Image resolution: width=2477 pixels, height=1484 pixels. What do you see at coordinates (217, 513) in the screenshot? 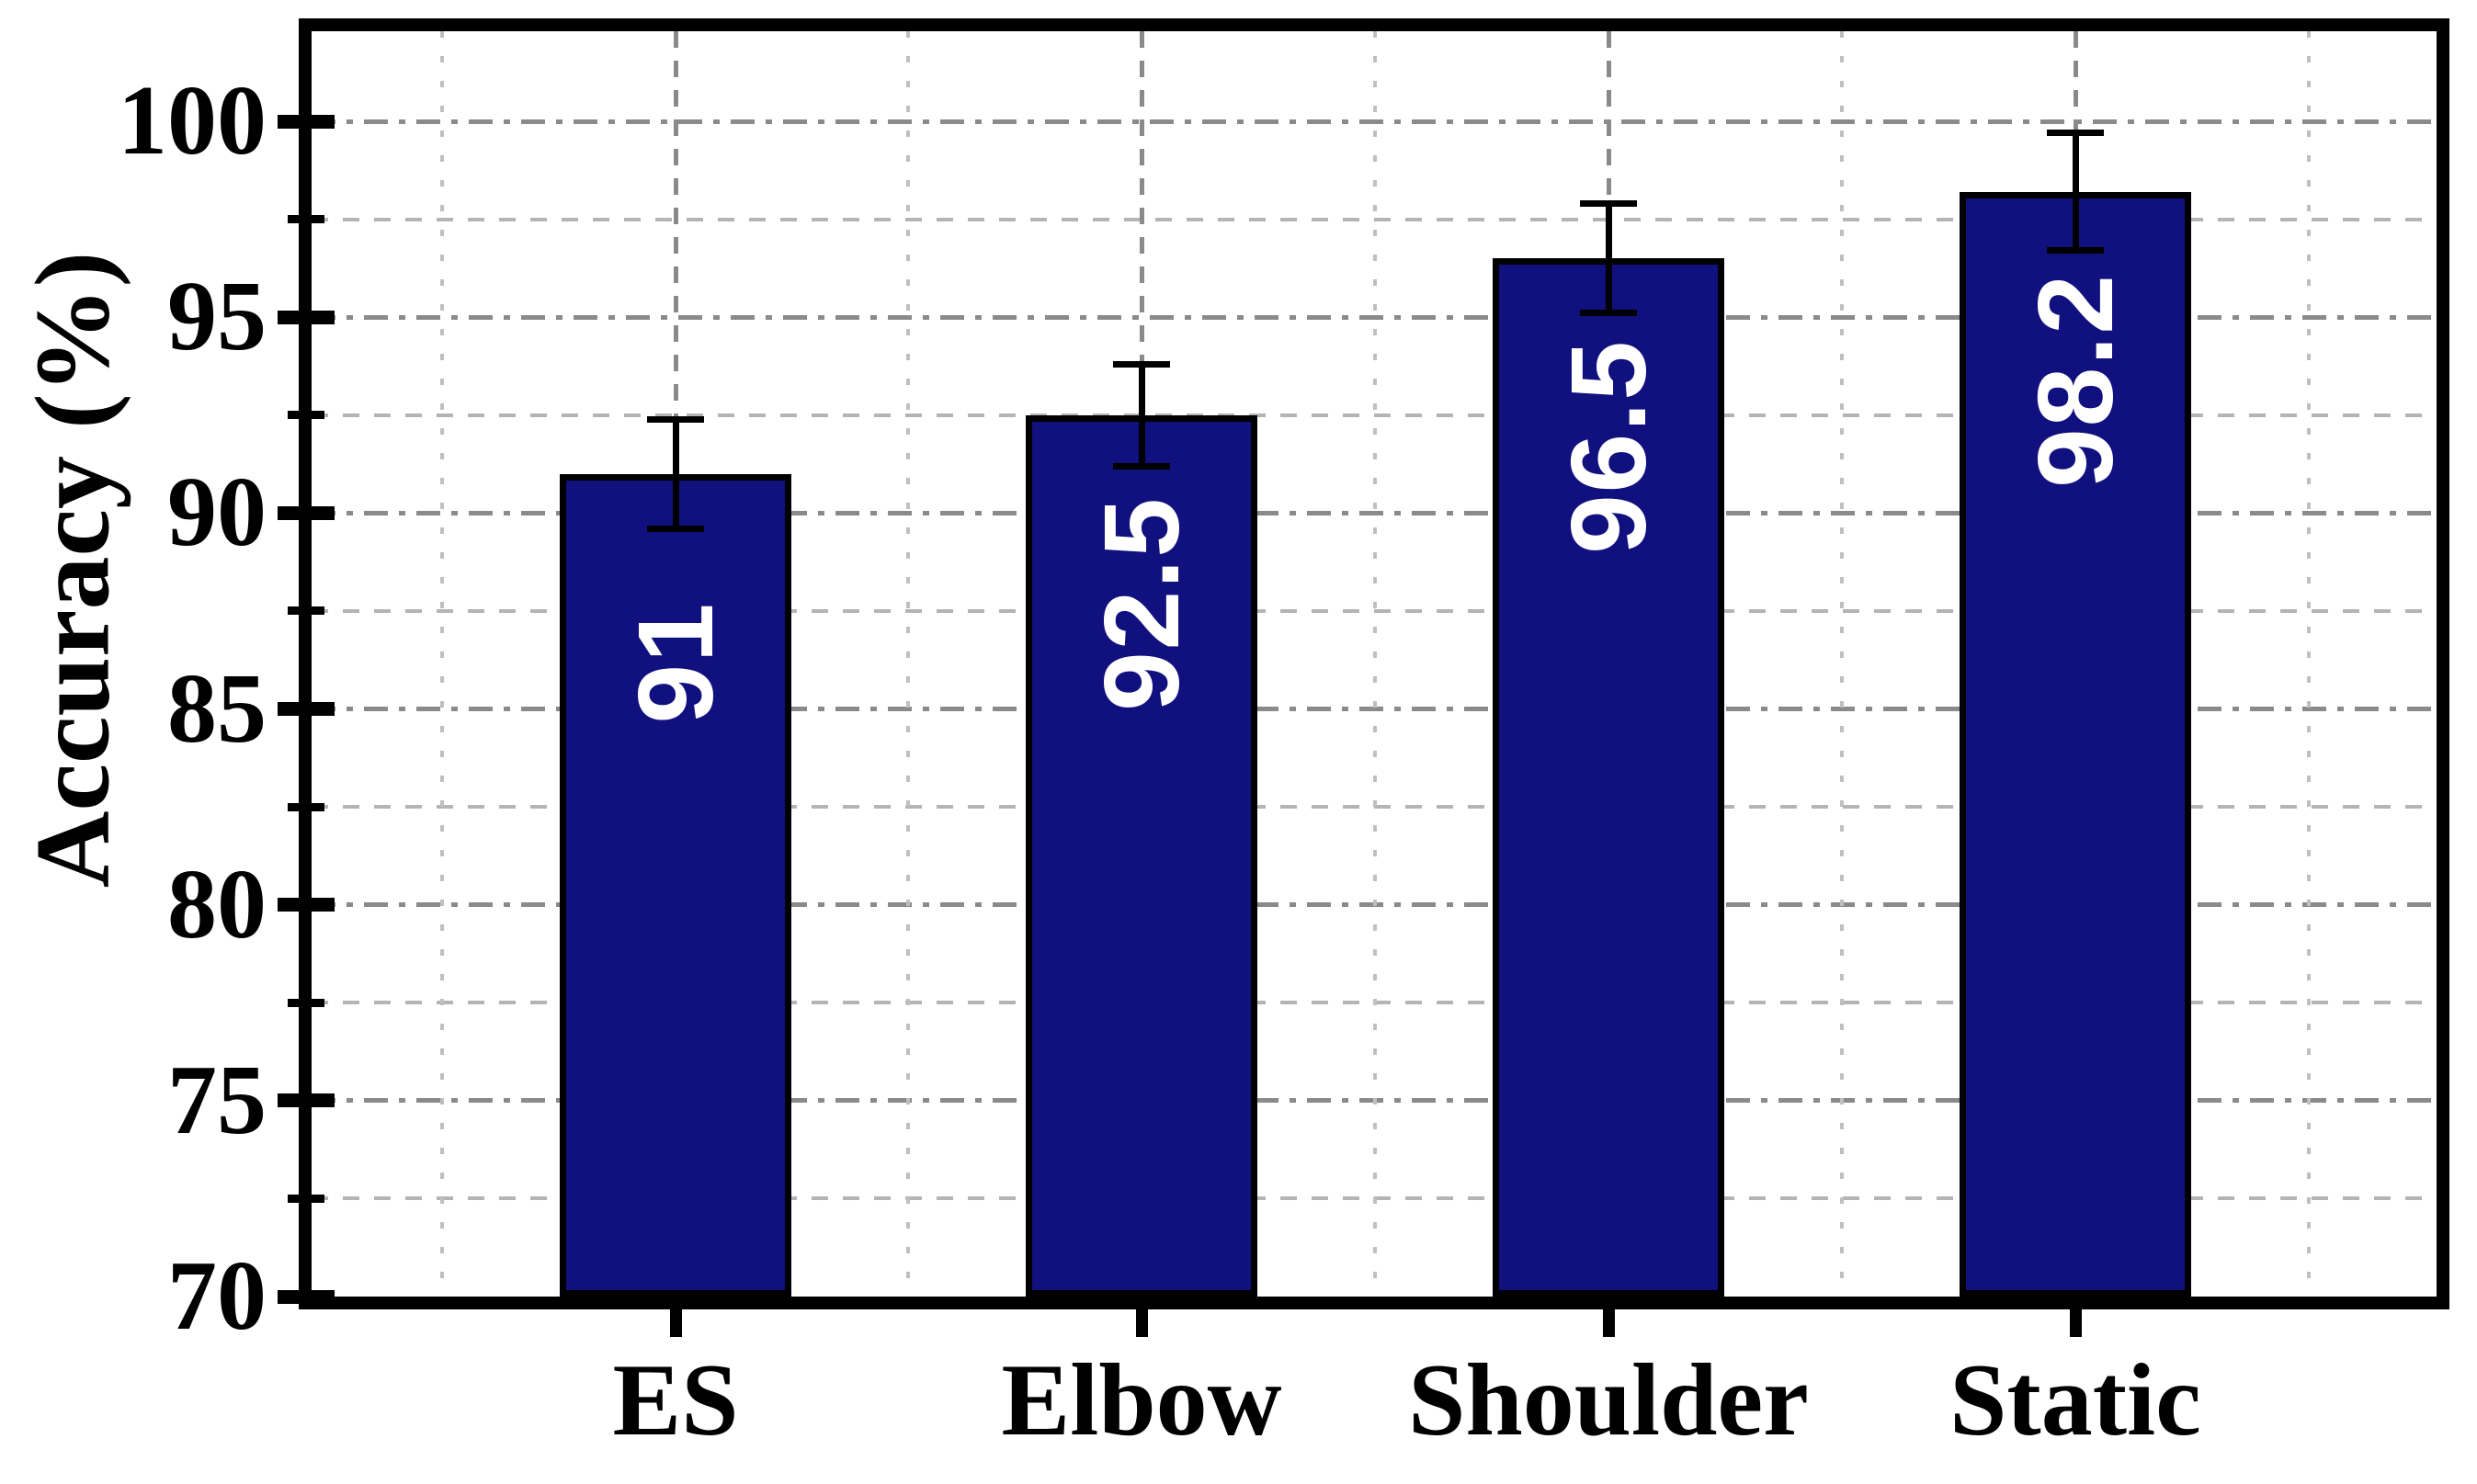
I see `y-tick-label: 90` at bounding box center [217, 513].